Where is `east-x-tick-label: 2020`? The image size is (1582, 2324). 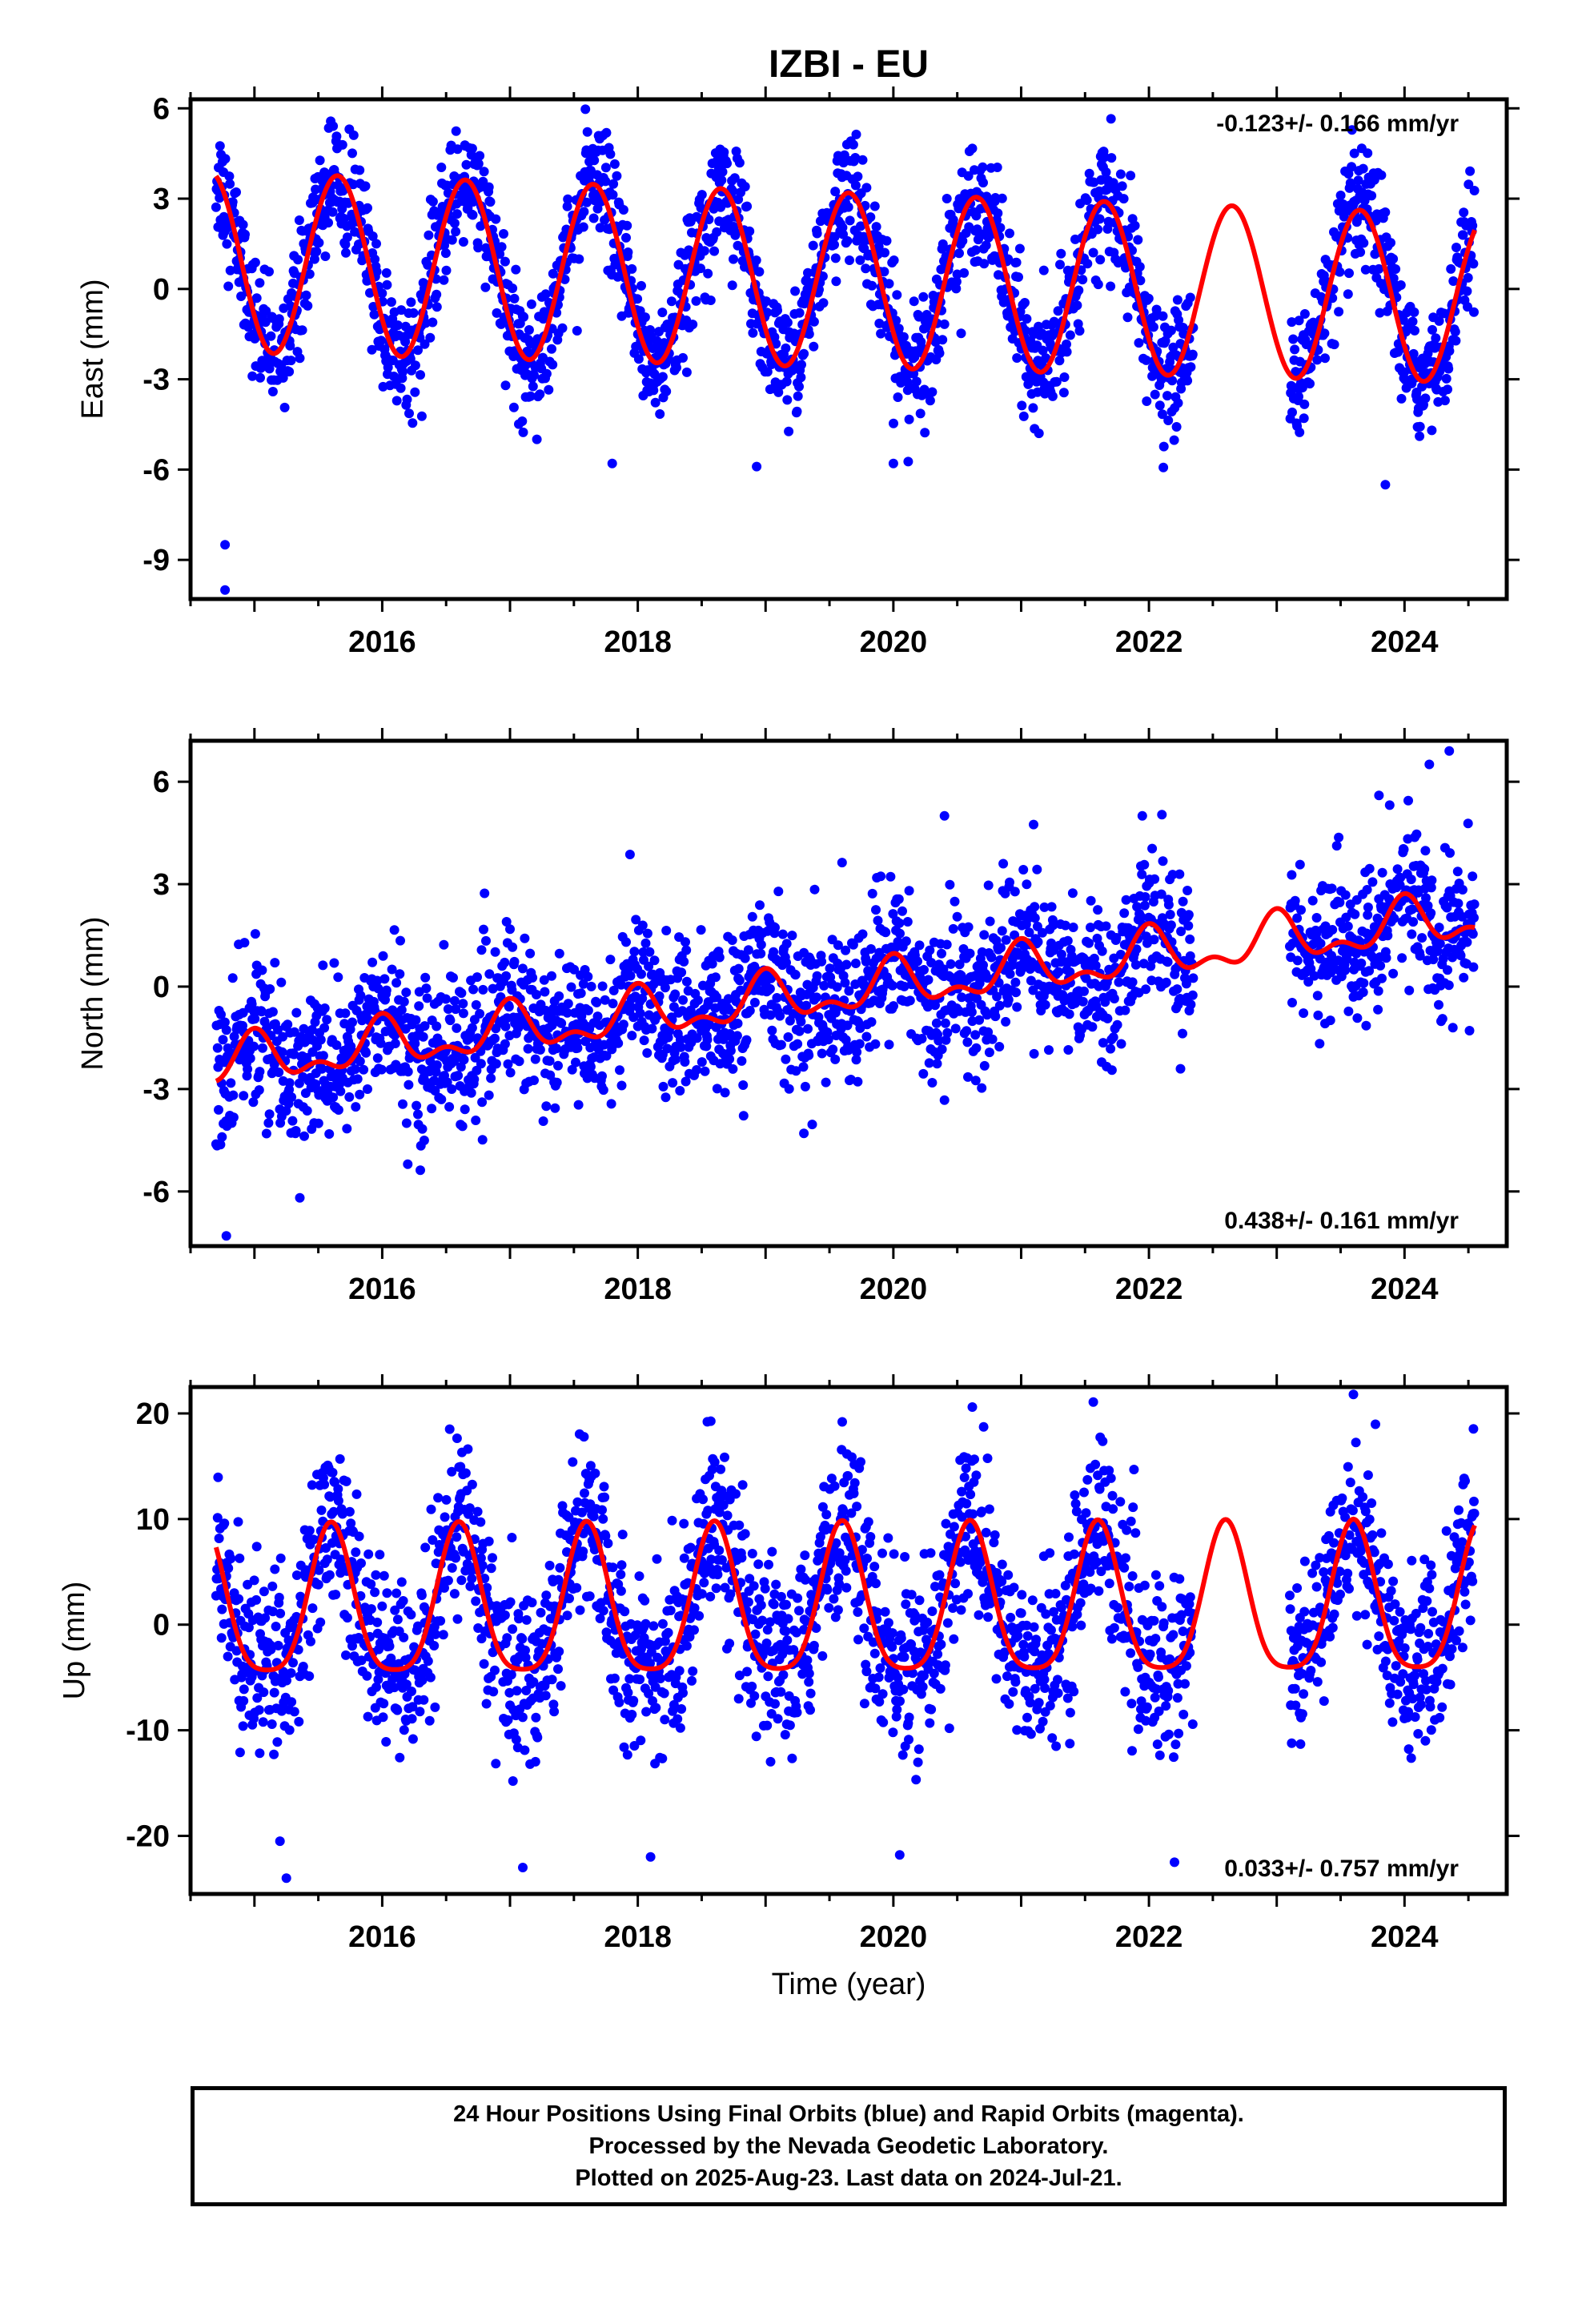 east-x-tick-label: 2020 is located at coordinates (894, 642).